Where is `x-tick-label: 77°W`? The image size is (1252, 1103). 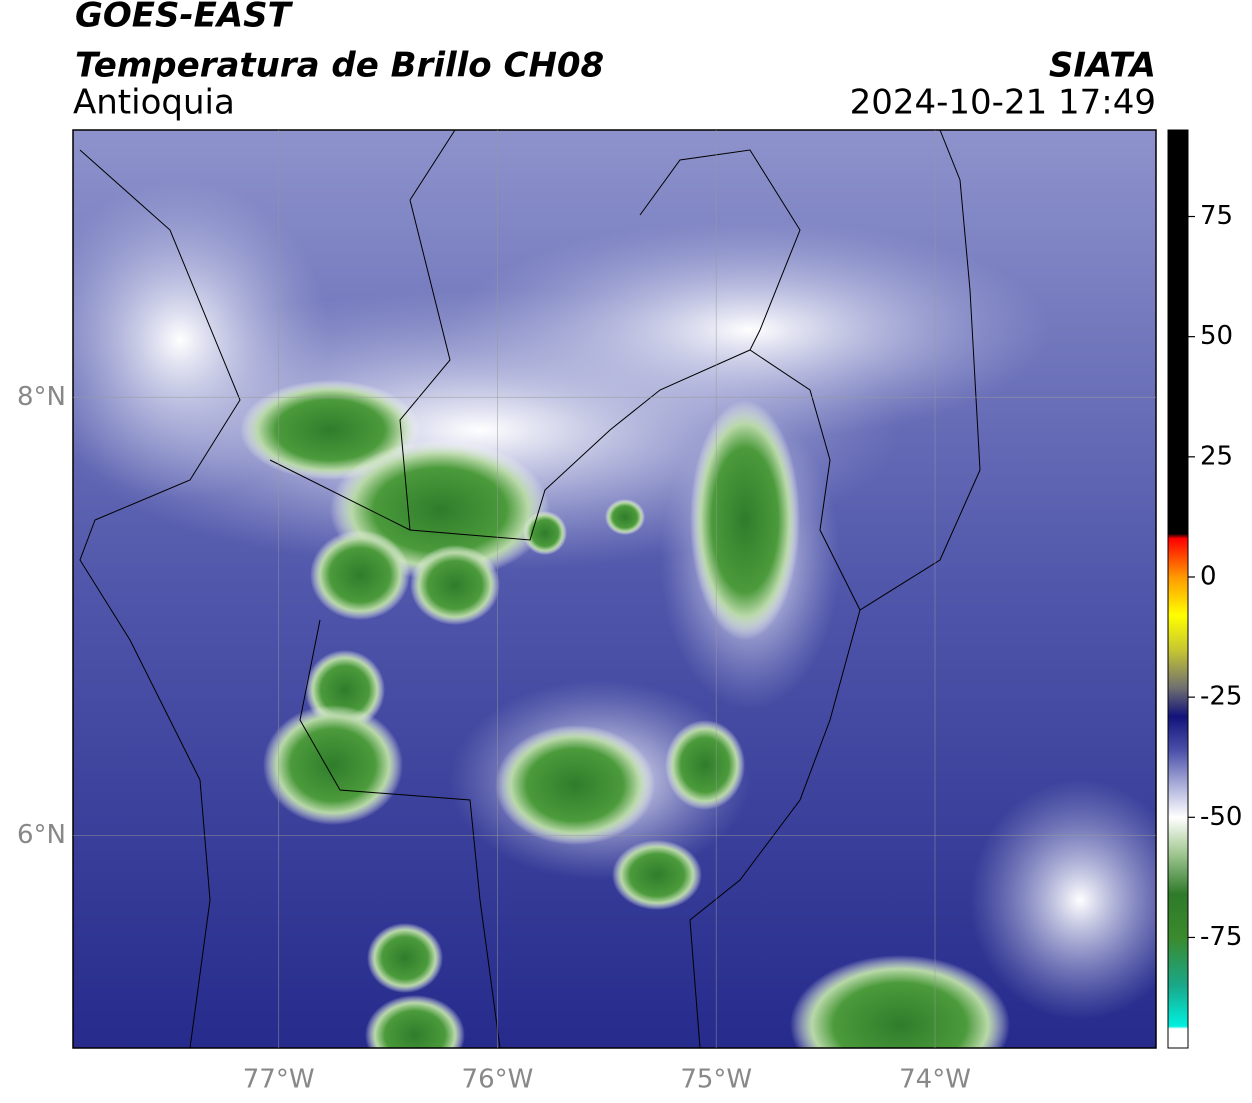 x-tick-label: 77°W is located at coordinates (279, 1080).